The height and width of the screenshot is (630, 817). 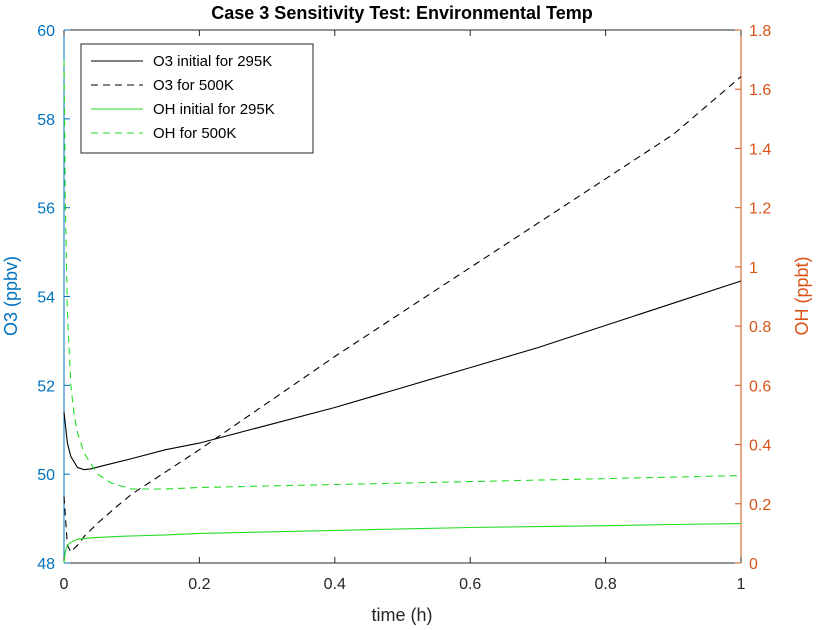 What do you see at coordinates (760, 209) in the screenshot?
I see `right-y-tick-label: 1.2` at bounding box center [760, 209].